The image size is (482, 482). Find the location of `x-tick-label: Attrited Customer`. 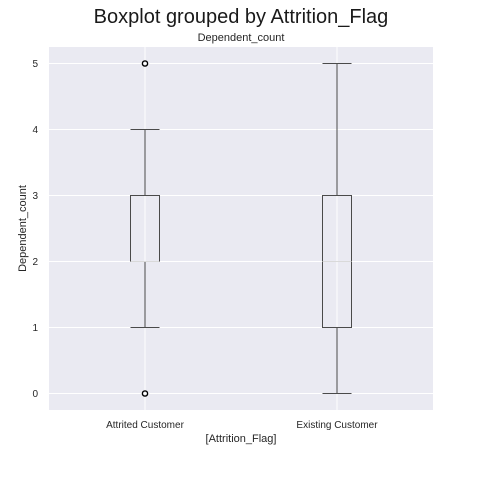

x-tick-label: Attrited Customer is located at coordinates (145, 425).